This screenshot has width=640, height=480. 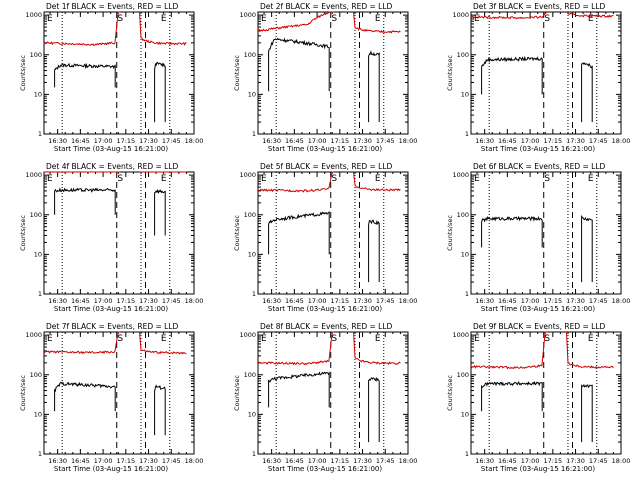 I want to click on panel-title: Det 8f BLACK = Events, RED = LLD, so click(x=326, y=326).